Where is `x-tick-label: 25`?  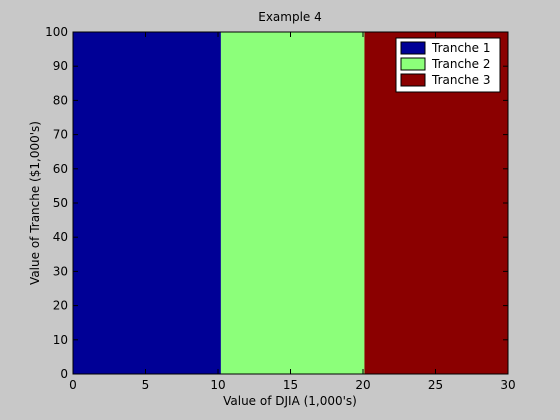
x-tick-label: 25 is located at coordinates (435, 385).